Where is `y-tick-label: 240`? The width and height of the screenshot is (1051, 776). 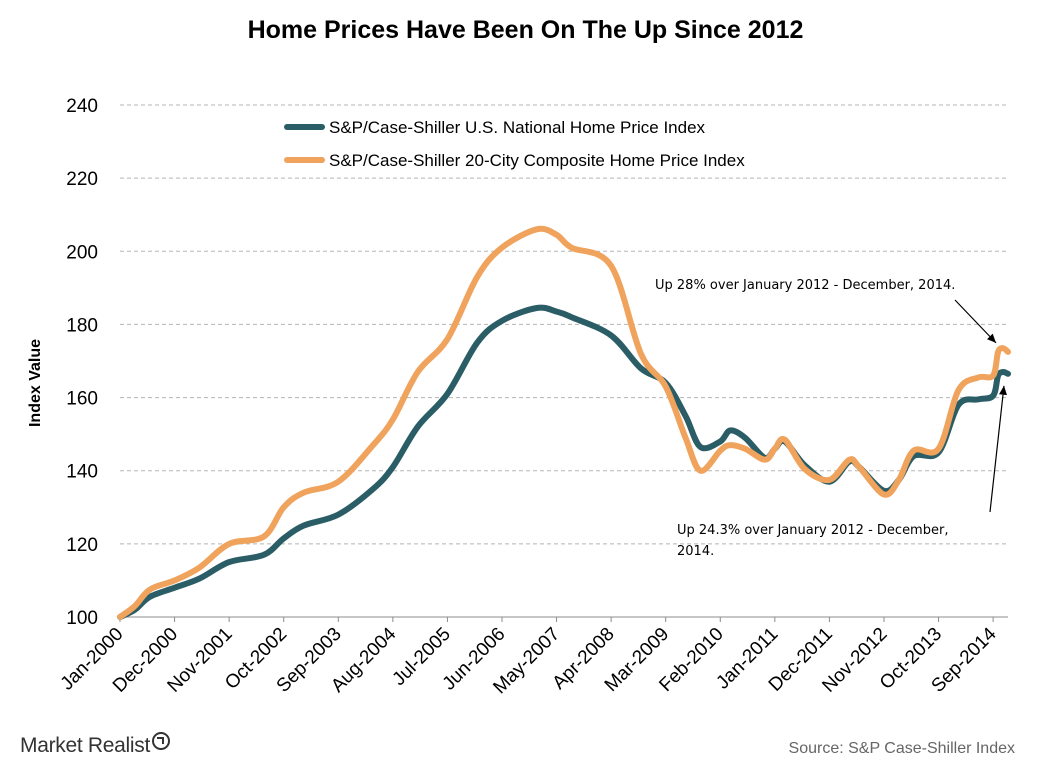
y-tick-label: 240 is located at coordinates (82, 106).